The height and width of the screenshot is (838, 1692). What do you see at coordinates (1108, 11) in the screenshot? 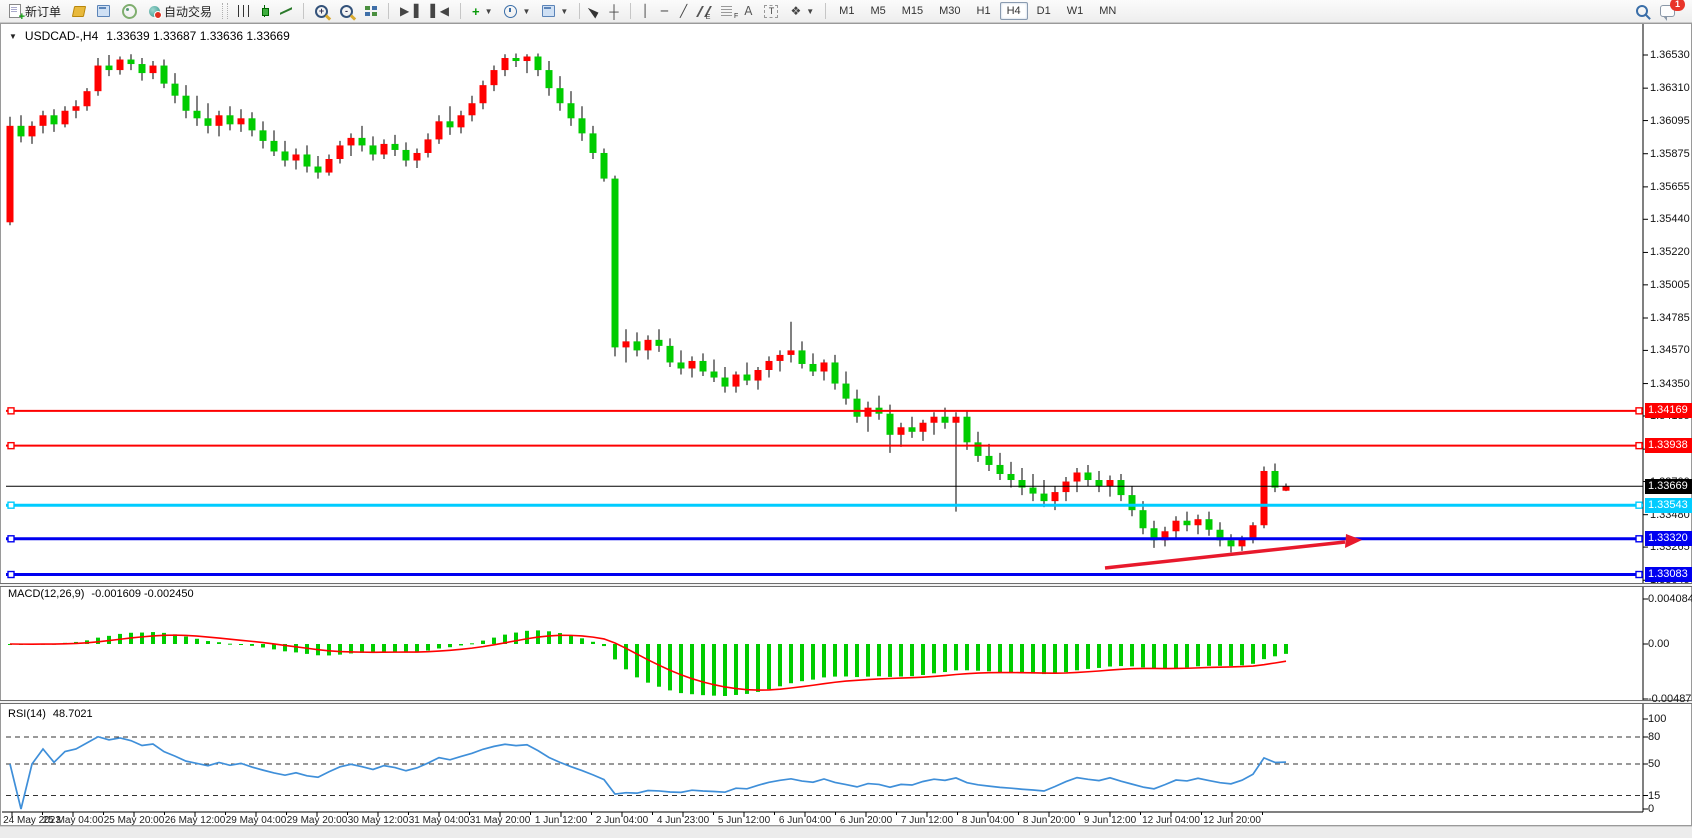
I see `timeframe-mn: MN` at bounding box center [1108, 11].